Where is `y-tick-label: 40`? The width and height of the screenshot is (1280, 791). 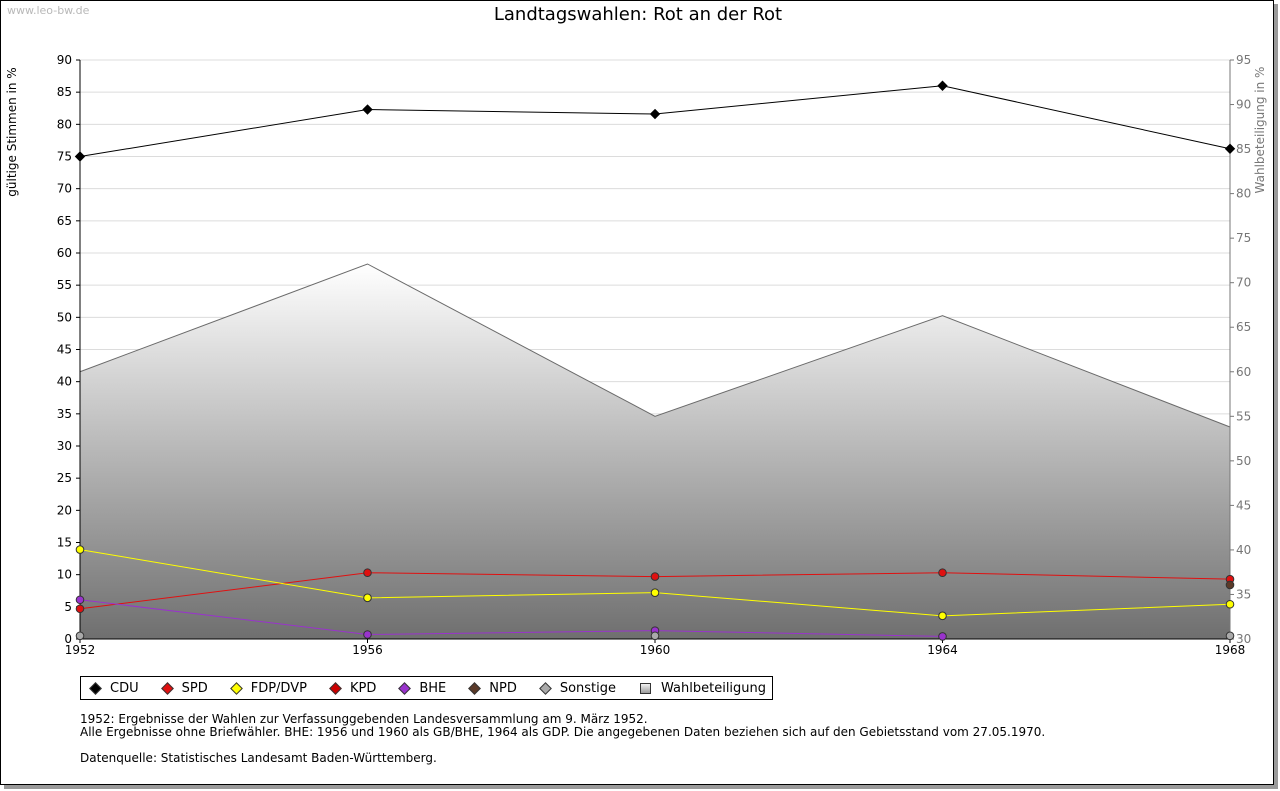
y-tick-label: 40 is located at coordinates (64, 382).